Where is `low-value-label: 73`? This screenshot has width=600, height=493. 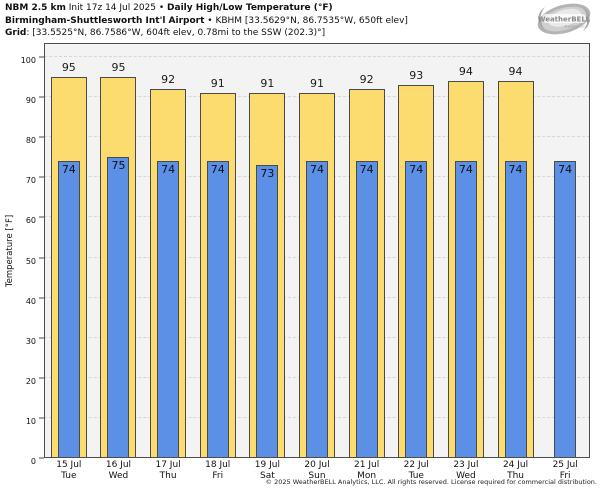
low-value-label: 73 is located at coordinates (267, 174).